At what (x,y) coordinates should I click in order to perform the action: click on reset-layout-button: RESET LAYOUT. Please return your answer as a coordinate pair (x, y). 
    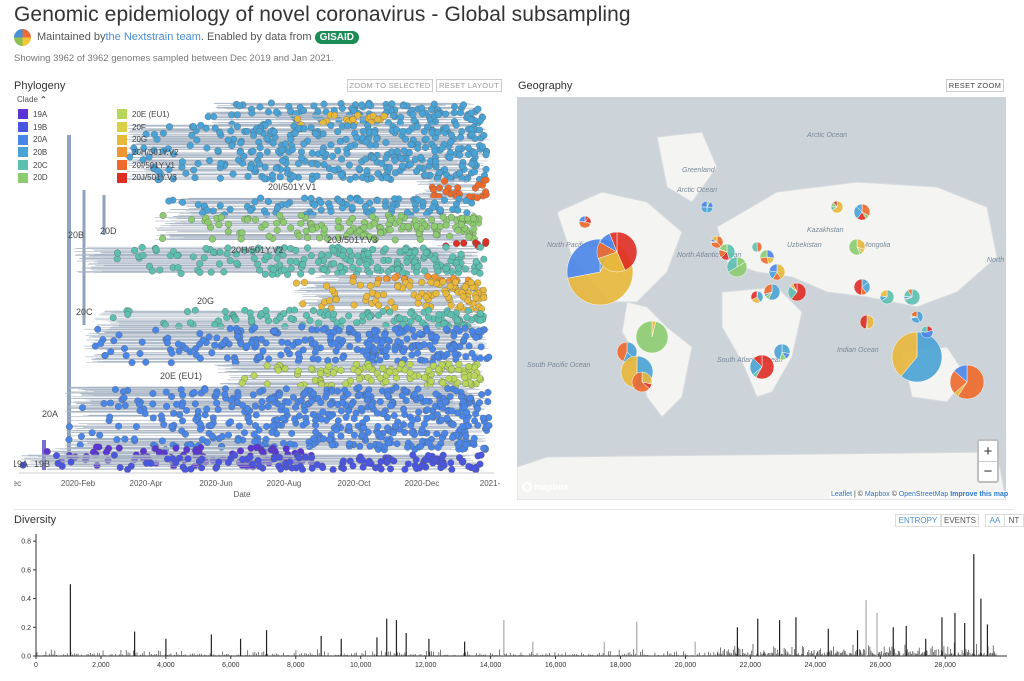
    Looking at the image, I should click on (469, 85).